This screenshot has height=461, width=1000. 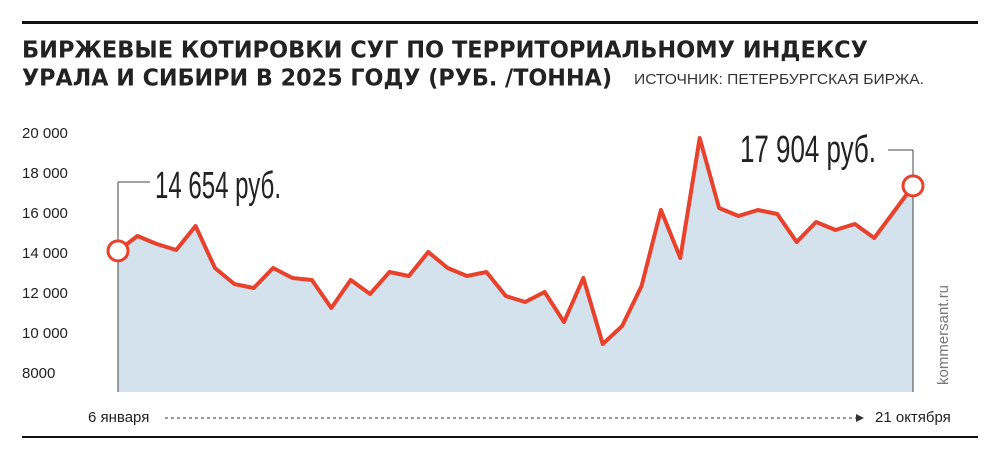 I want to click on y-tick-label: 16 000, so click(x=45, y=213).